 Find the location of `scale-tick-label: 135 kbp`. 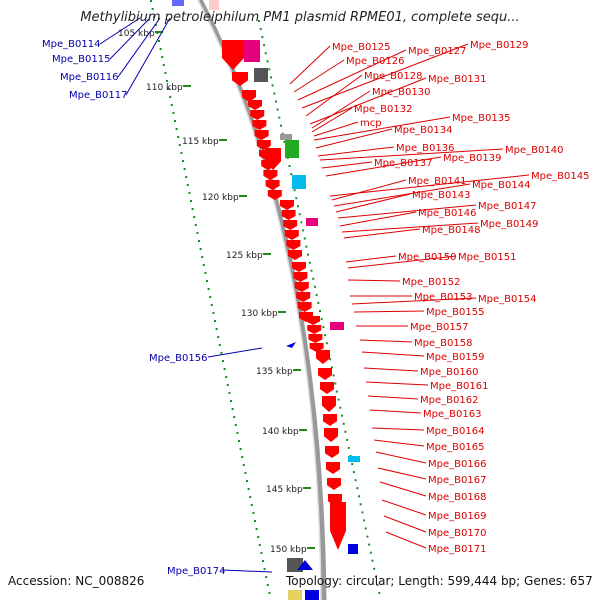

scale-tick-label: 135 kbp is located at coordinates (274, 372).